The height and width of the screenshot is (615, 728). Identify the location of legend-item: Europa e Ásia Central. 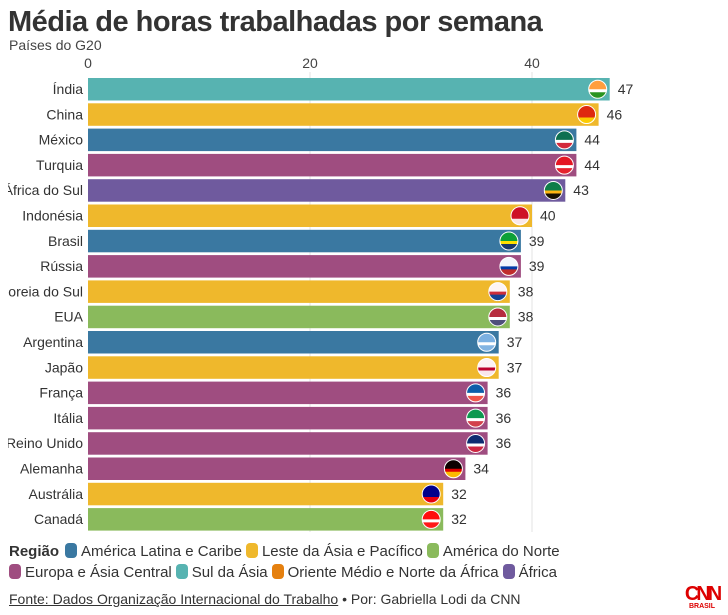
(90, 572).